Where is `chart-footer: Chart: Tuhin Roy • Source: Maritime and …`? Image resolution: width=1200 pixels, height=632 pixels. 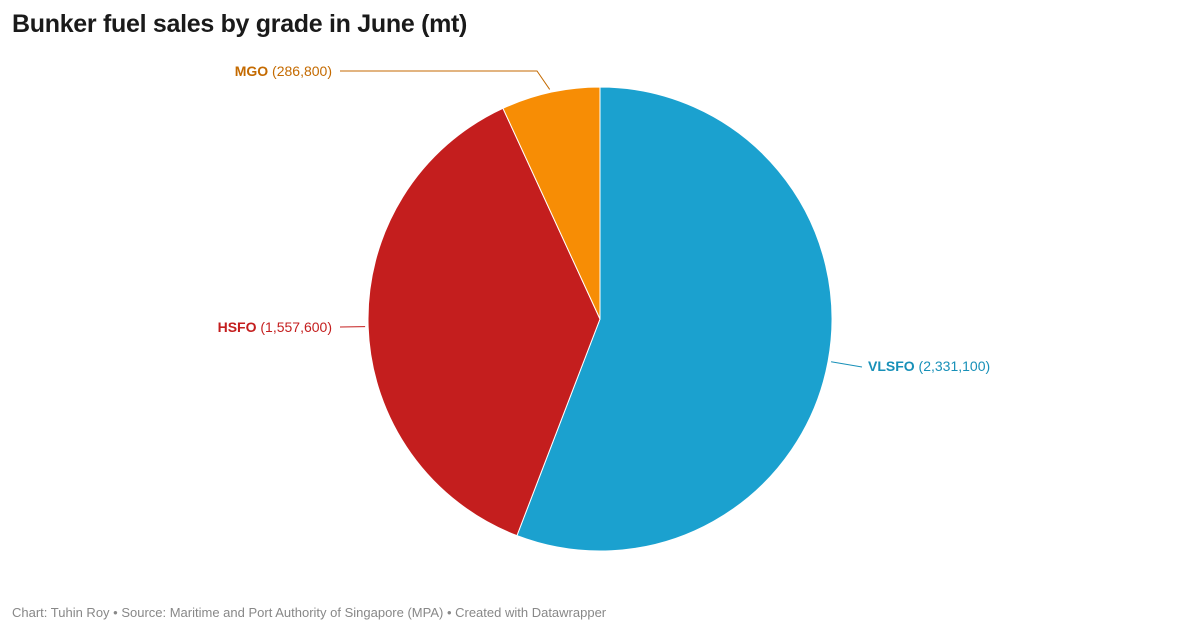 chart-footer: Chart: Tuhin Roy • Source: Maritime and … is located at coordinates (309, 612).